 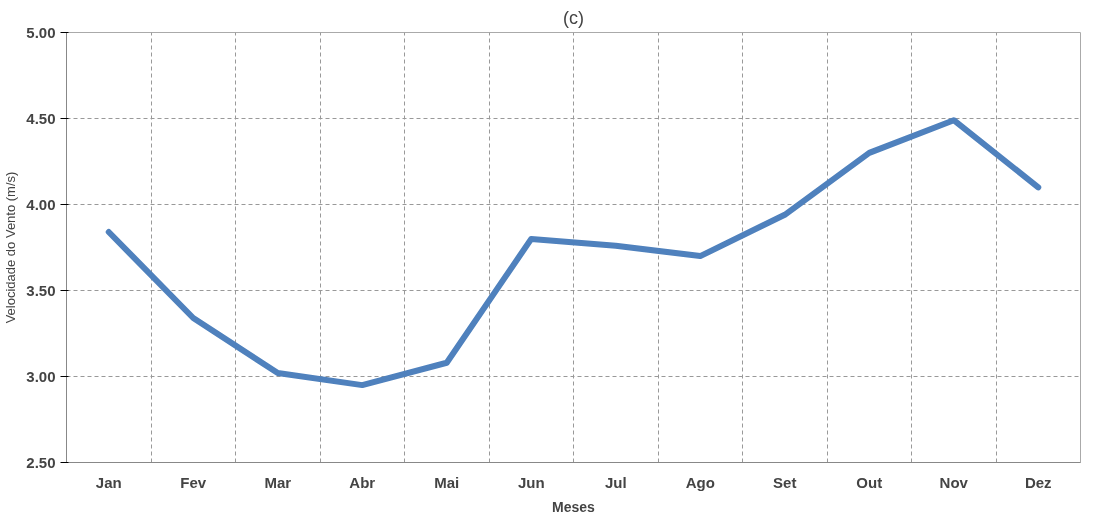 I want to click on y-tick-label: 3.00, so click(x=41, y=376).